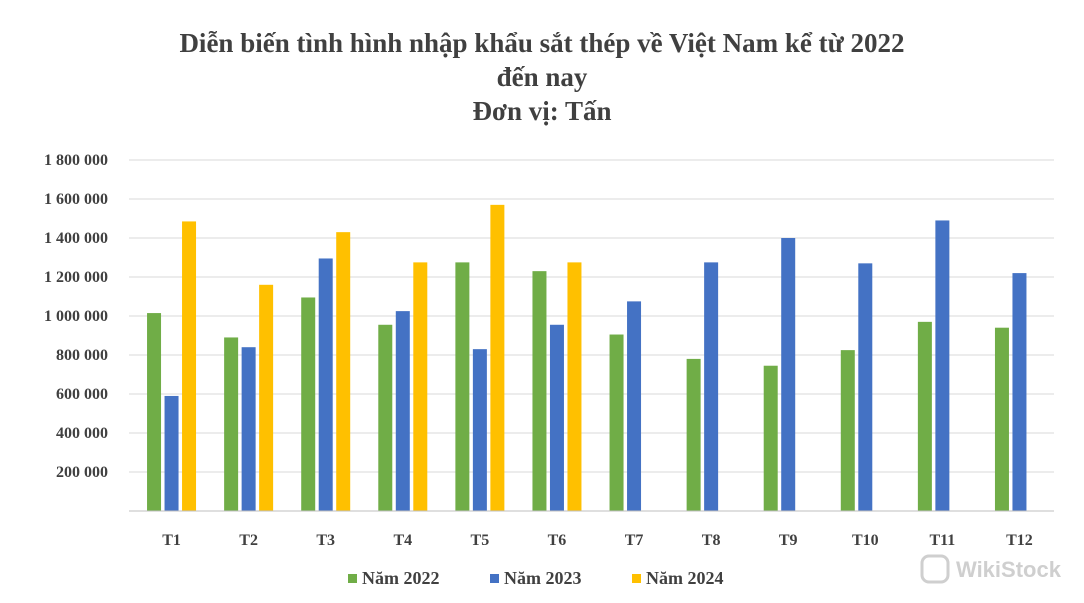 This screenshot has height=603, width=1084. What do you see at coordinates (82, 355) in the screenshot?
I see `y-tick-label: 800 000` at bounding box center [82, 355].